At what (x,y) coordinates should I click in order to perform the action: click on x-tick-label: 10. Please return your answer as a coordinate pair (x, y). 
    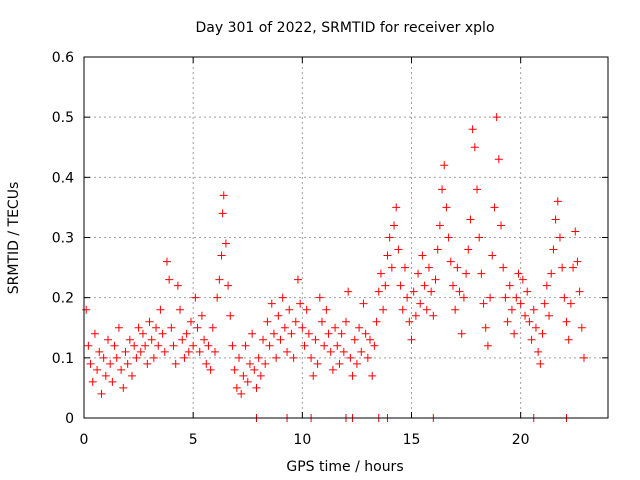
    Looking at the image, I should click on (302, 440).